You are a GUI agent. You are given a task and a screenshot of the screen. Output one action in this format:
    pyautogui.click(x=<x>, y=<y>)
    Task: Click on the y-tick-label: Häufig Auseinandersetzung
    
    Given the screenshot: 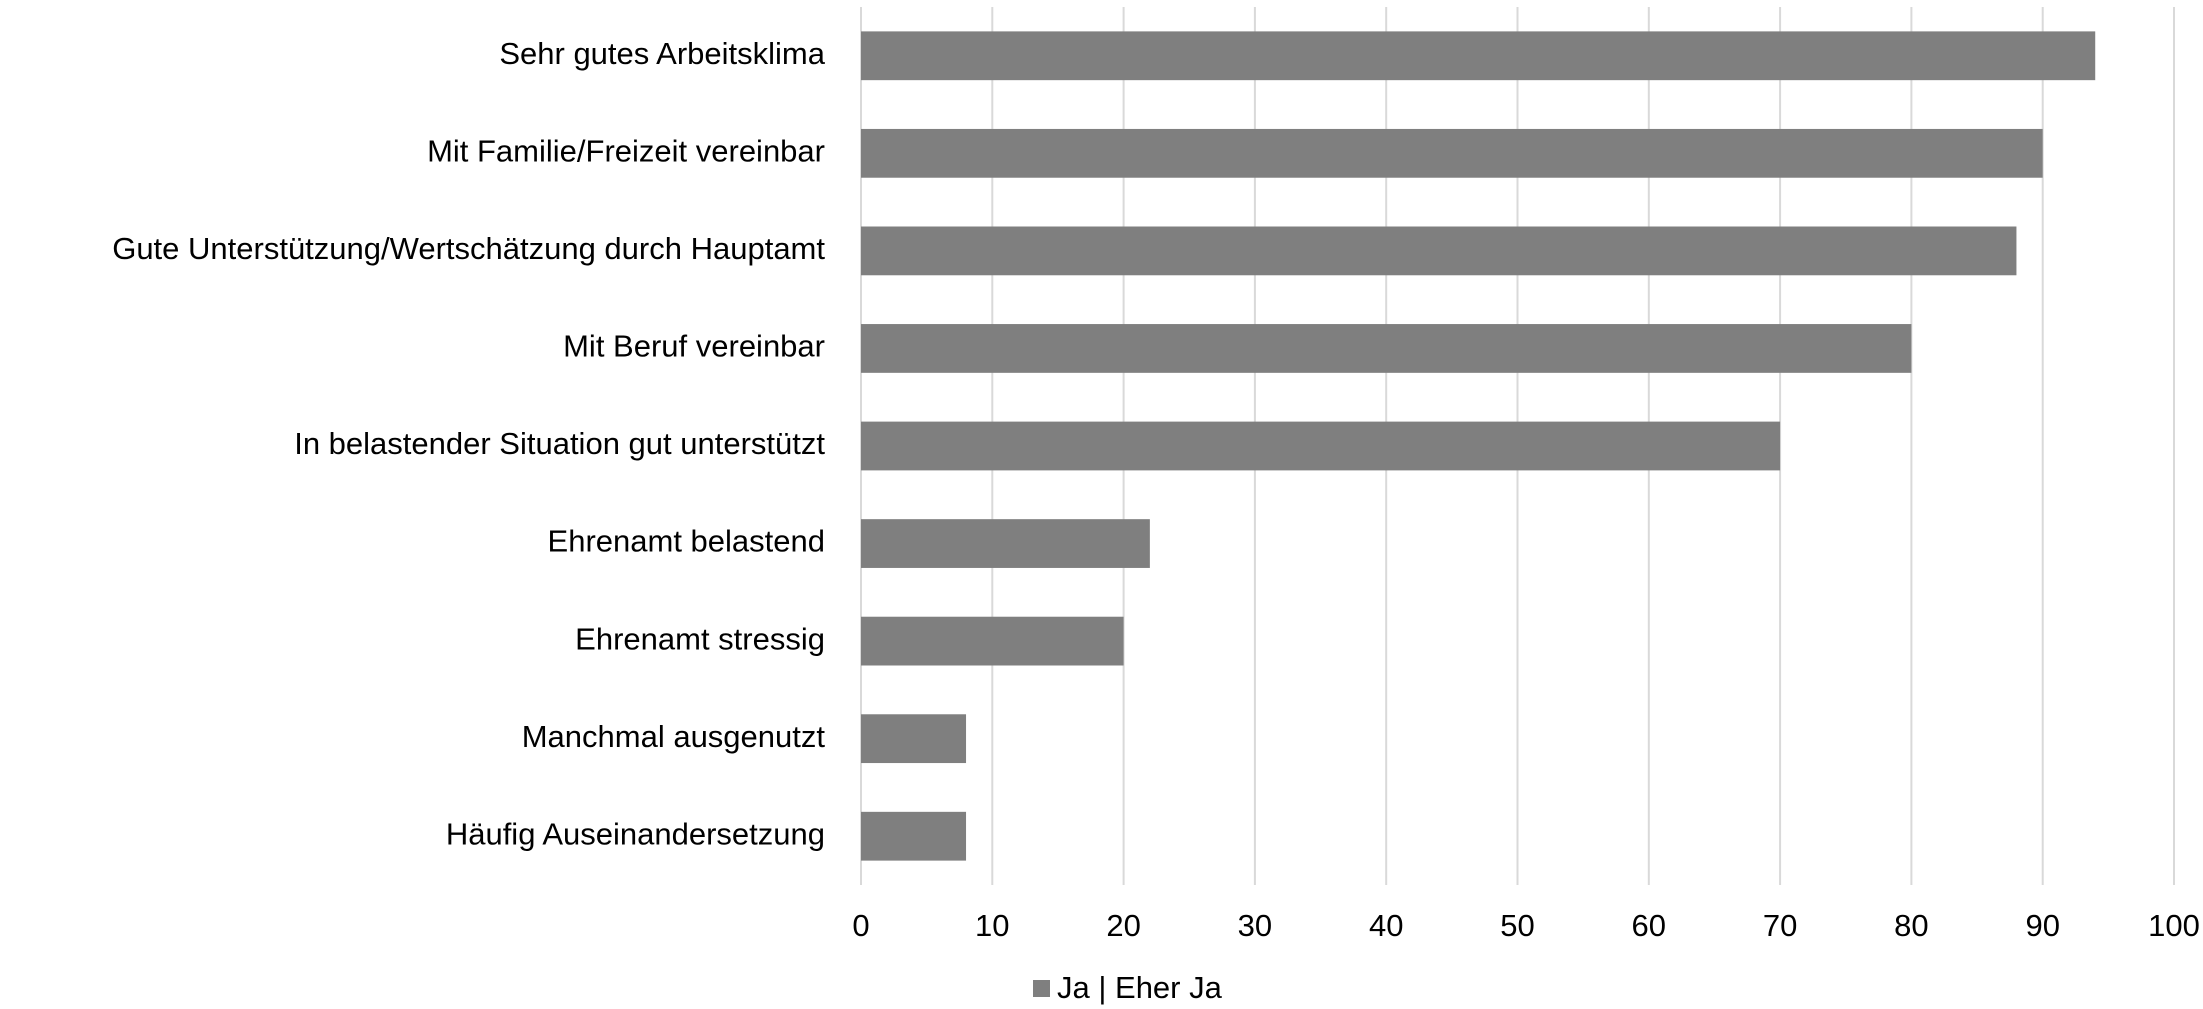 What is the action you would take?
    pyautogui.click(x=635, y=833)
    